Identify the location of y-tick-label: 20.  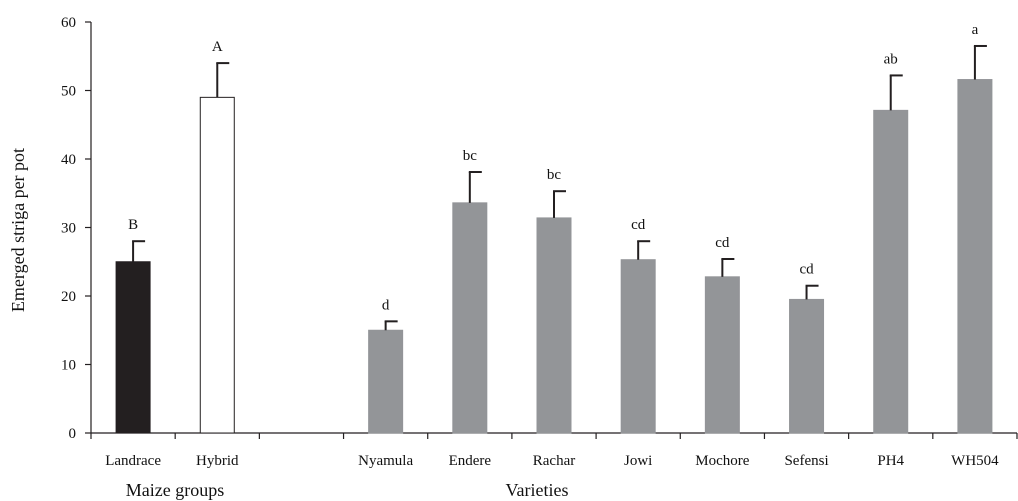
(68, 297).